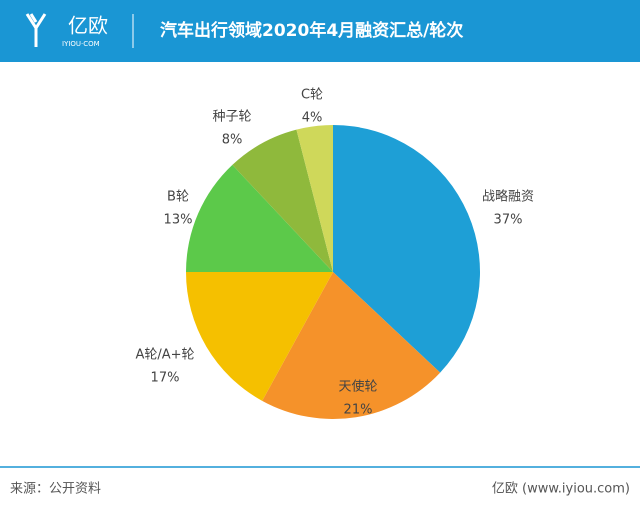 Image resolution: width=640 pixels, height=513 pixels. Describe the element at coordinates (357, 387) in the screenshot. I see `slice-label: 天使轮` at that location.